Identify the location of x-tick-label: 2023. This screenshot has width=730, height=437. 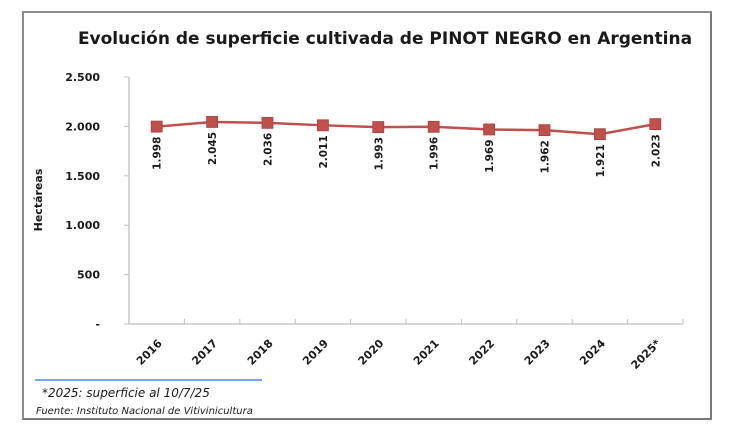
(537, 352).